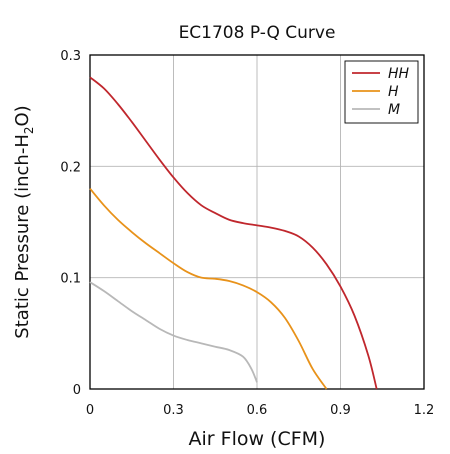  What do you see at coordinates (173, 332) in the screenshot?
I see `series-line-m` at bounding box center [173, 332].